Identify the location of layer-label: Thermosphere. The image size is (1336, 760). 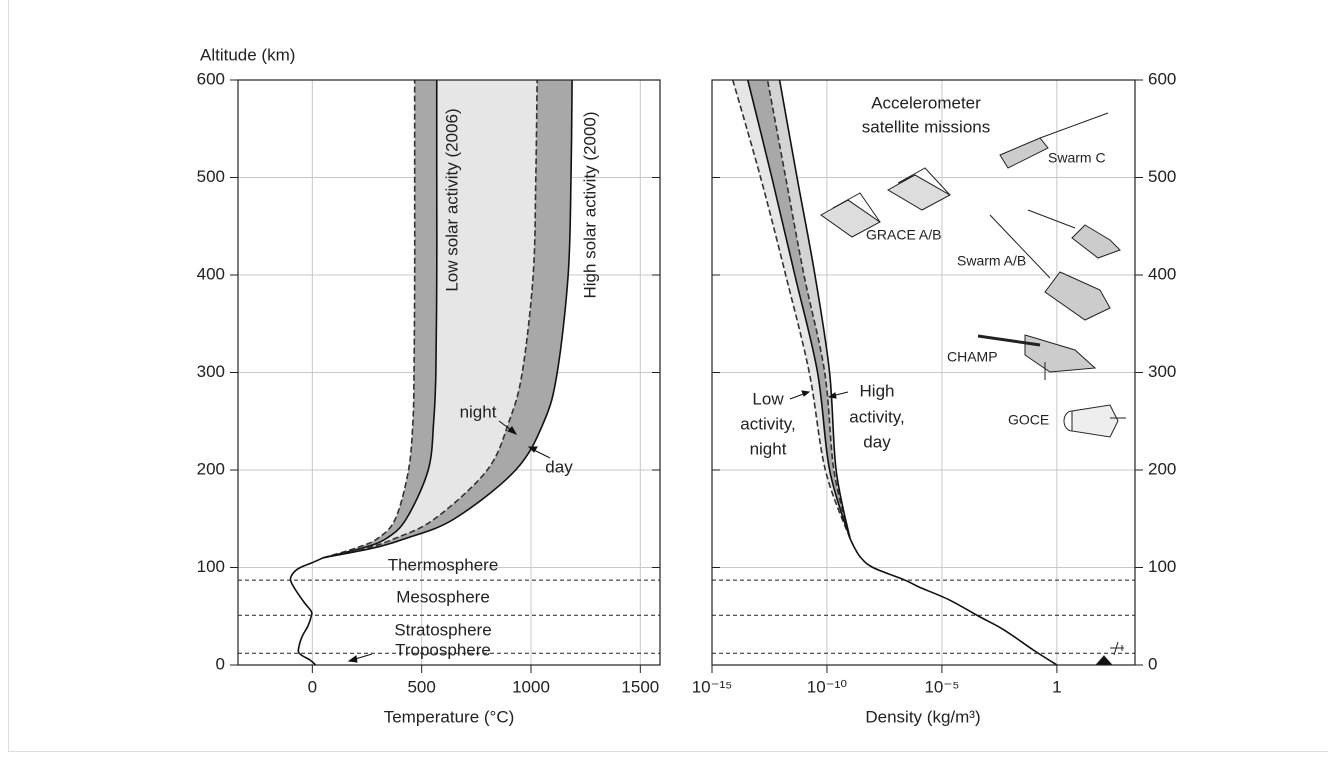
(443, 564).